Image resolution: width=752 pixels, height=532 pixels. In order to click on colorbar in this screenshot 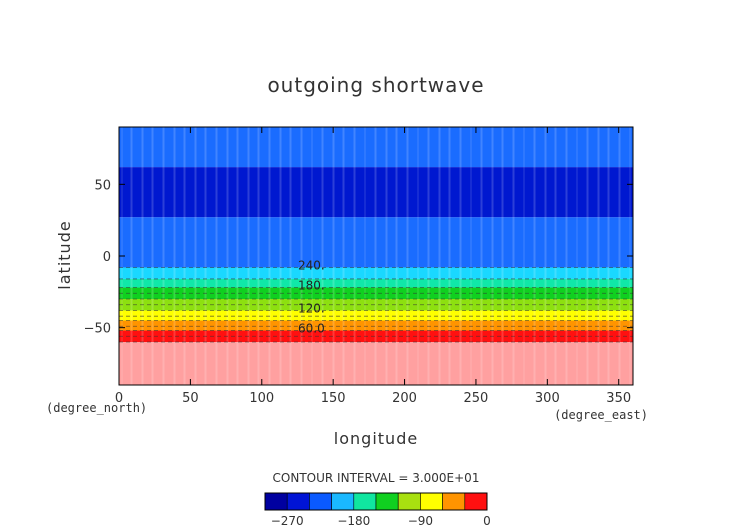, I will do `click(376, 501)`.